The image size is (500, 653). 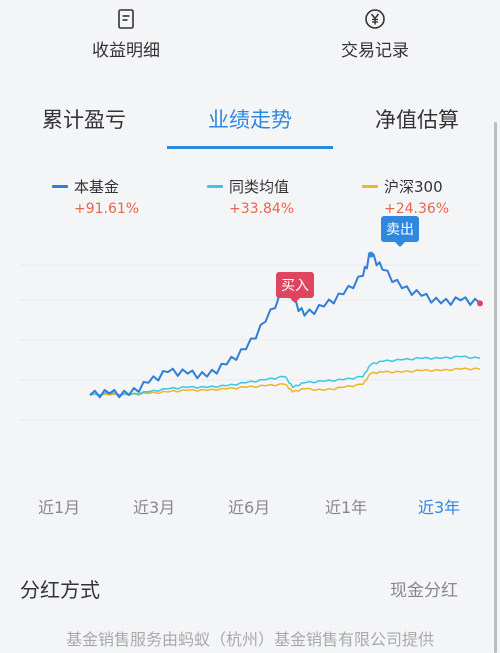 I want to click on period-selector: 近1月 近3月 近6月 近1年 近3年, so click(x=250, y=506).